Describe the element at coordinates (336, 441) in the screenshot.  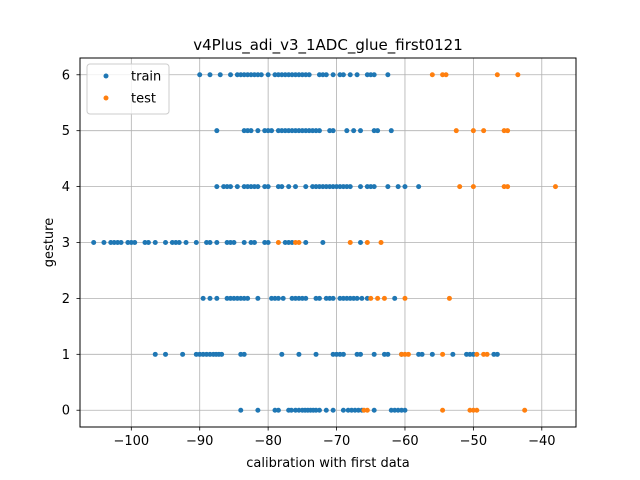
I see `x-tick-label: −70` at that location.